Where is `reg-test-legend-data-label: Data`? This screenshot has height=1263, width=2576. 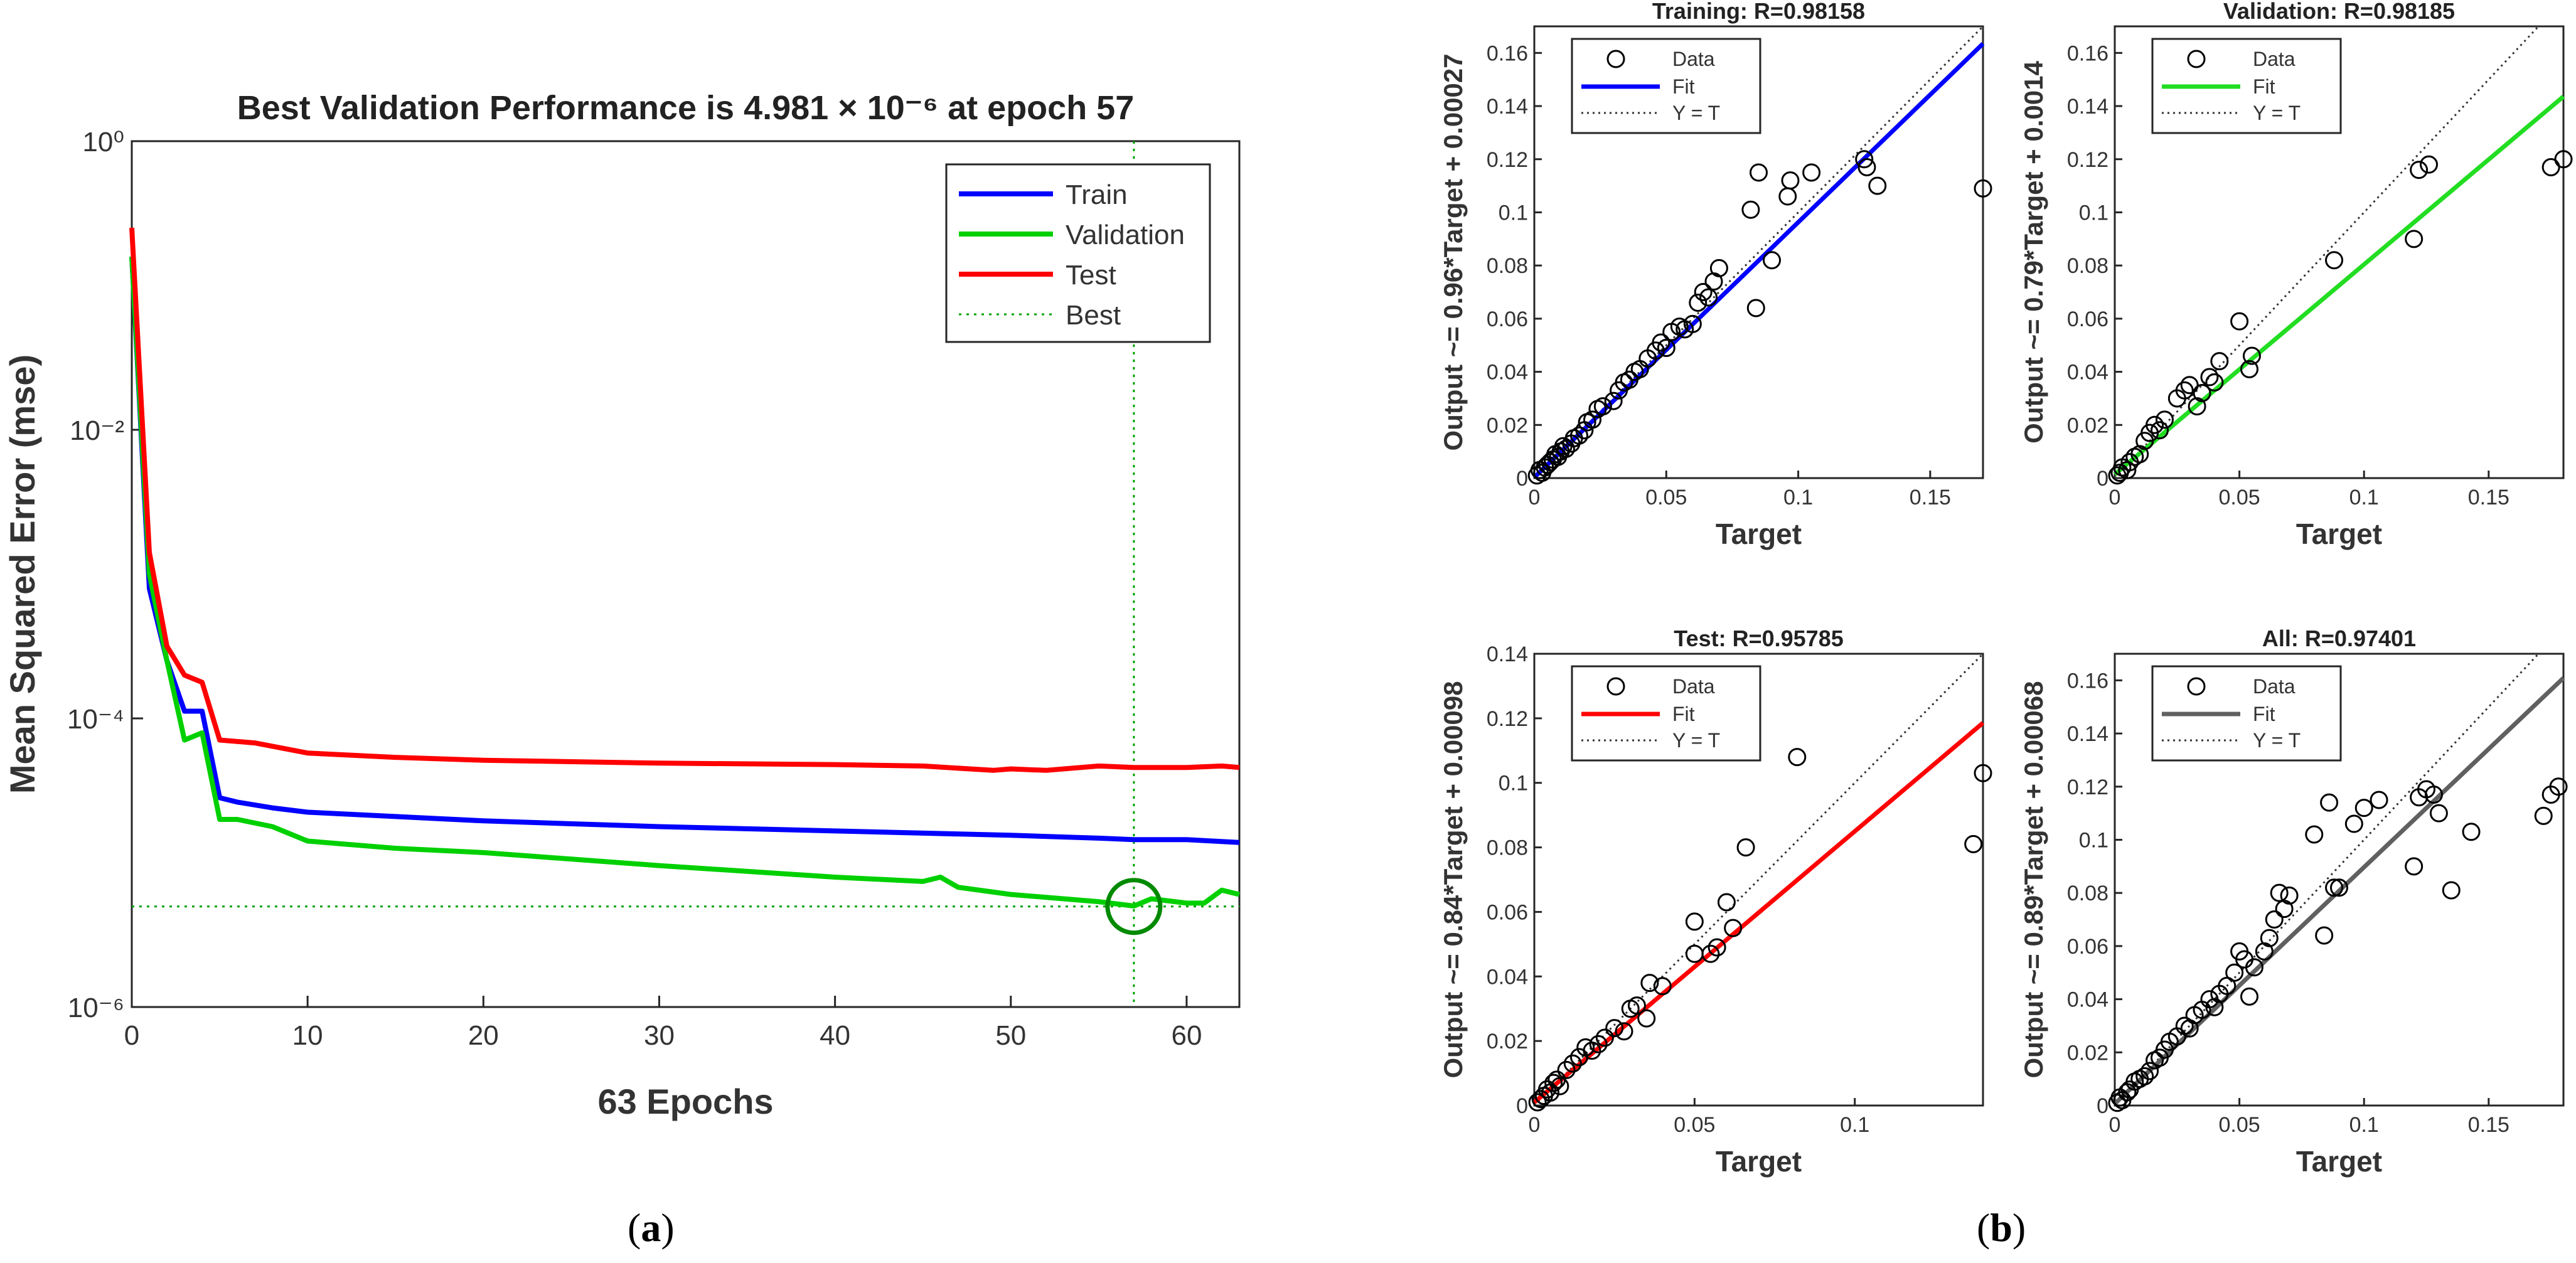
reg-test-legend-data-label: Data is located at coordinates (1694, 686).